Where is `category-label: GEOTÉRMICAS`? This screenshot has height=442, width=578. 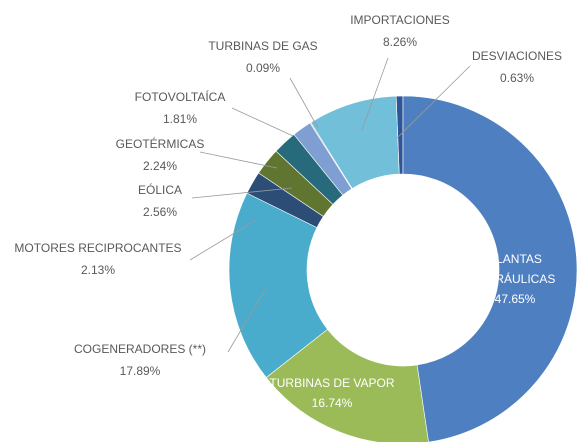 category-label: GEOTÉRMICAS is located at coordinates (160, 144).